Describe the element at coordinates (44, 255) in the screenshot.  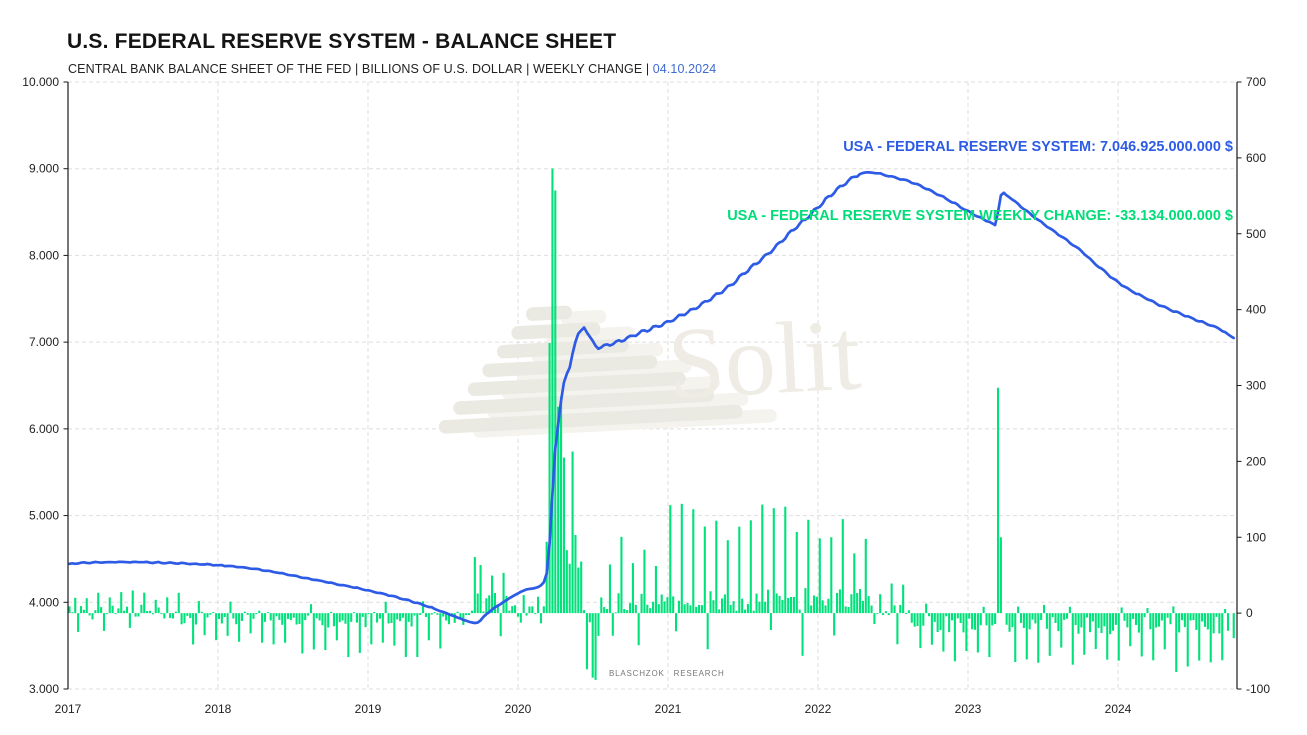
I see `y-axis-left-tick-label: 8.000` at that location.